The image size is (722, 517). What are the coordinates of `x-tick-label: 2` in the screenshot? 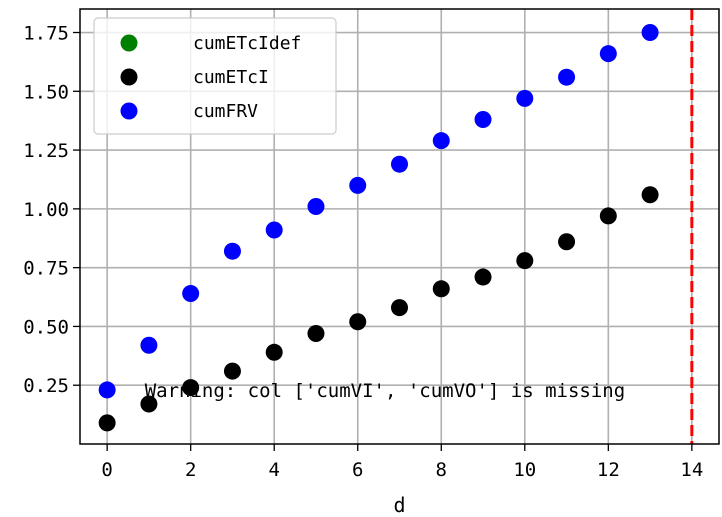 It's located at (190, 470).